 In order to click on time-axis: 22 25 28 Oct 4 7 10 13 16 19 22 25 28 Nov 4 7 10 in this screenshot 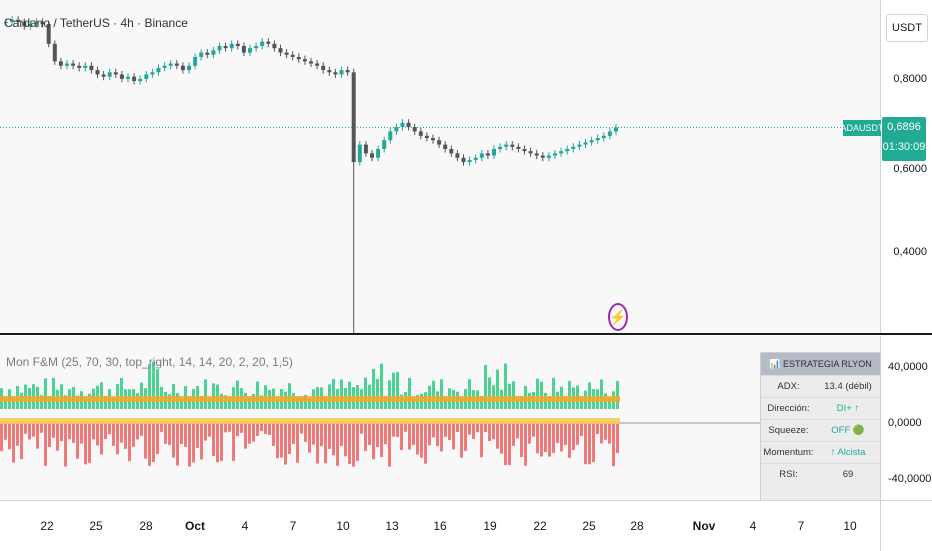, I will do `click(440, 525)`.